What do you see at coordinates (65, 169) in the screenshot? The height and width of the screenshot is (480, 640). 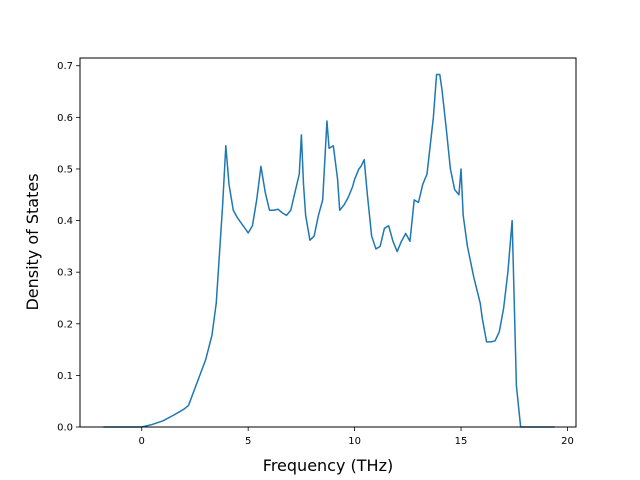 I see `y-tick-label: 0.5` at bounding box center [65, 169].